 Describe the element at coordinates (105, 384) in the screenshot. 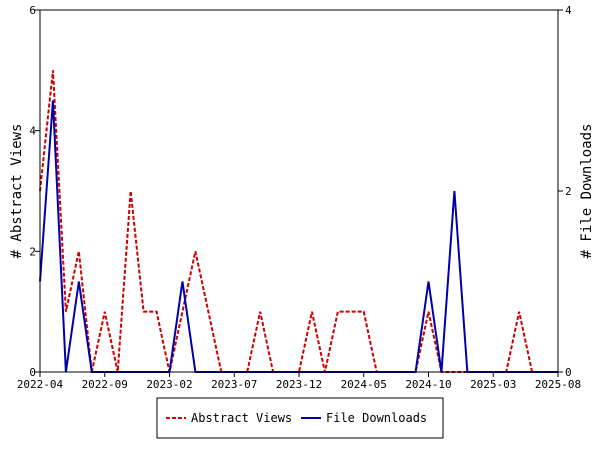

I see `x-tick-label: 2022-09` at that location.